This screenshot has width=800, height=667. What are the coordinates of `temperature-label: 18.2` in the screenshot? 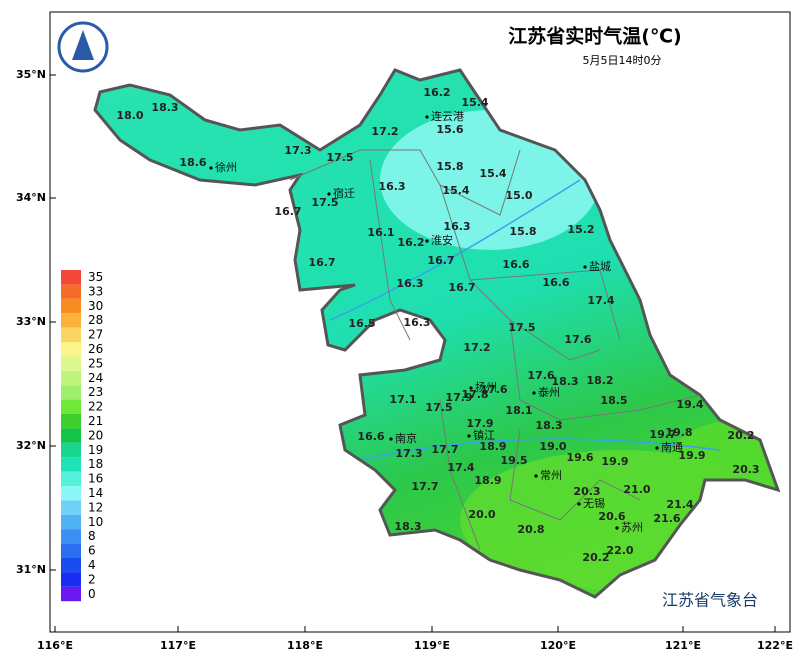 It's located at (599, 380).